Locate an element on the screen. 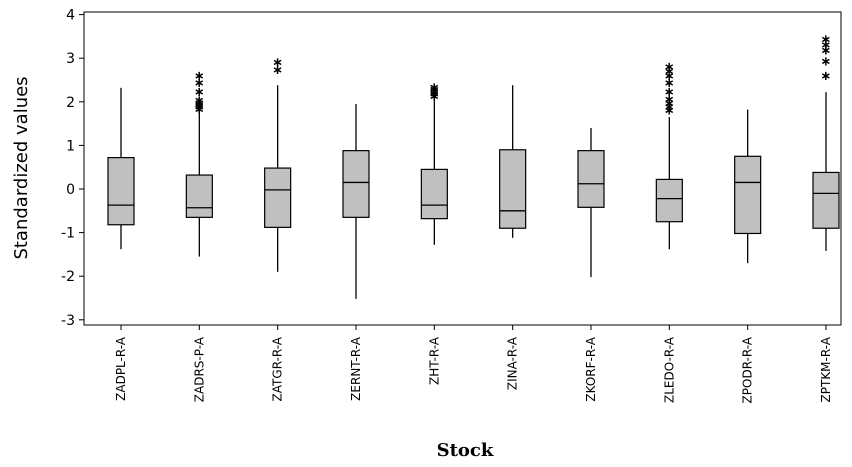  y-tick-label: 0 is located at coordinates (70, 190).